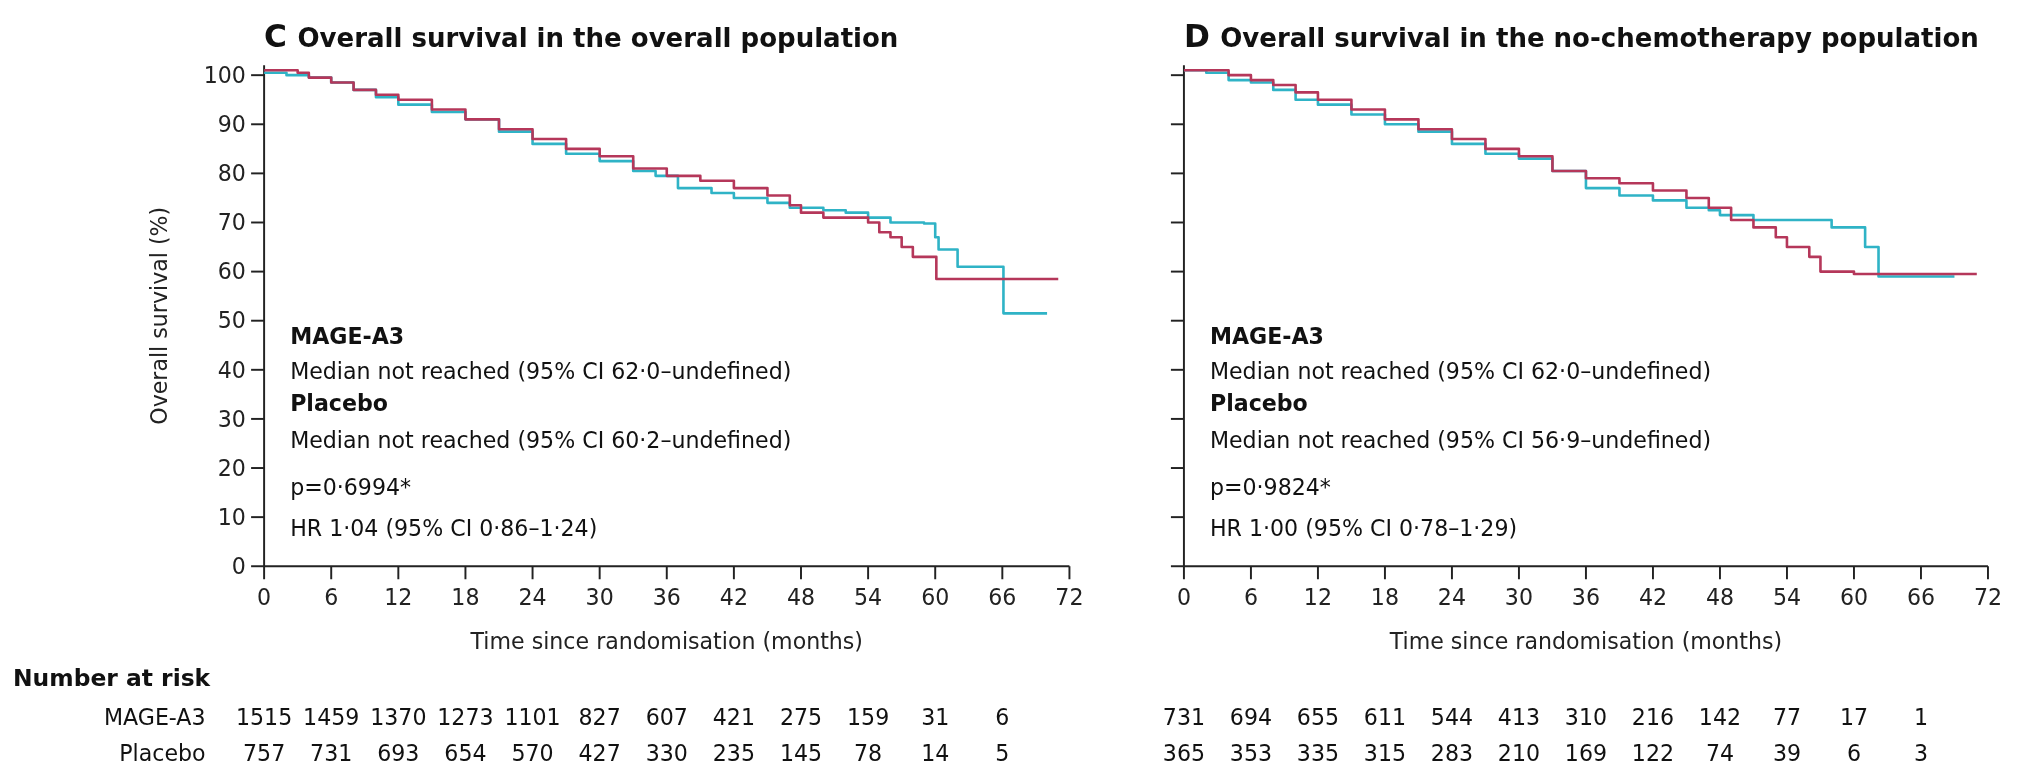  Describe the element at coordinates (541, 439) in the screenshot. I see `annotation: Median not reached (95% CI 60·2–undefined)` at that location.